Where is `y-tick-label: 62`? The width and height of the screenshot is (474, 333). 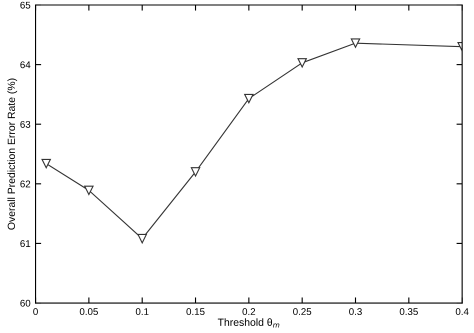 y-tick-label: 62 is located at coordinates (25, 184).